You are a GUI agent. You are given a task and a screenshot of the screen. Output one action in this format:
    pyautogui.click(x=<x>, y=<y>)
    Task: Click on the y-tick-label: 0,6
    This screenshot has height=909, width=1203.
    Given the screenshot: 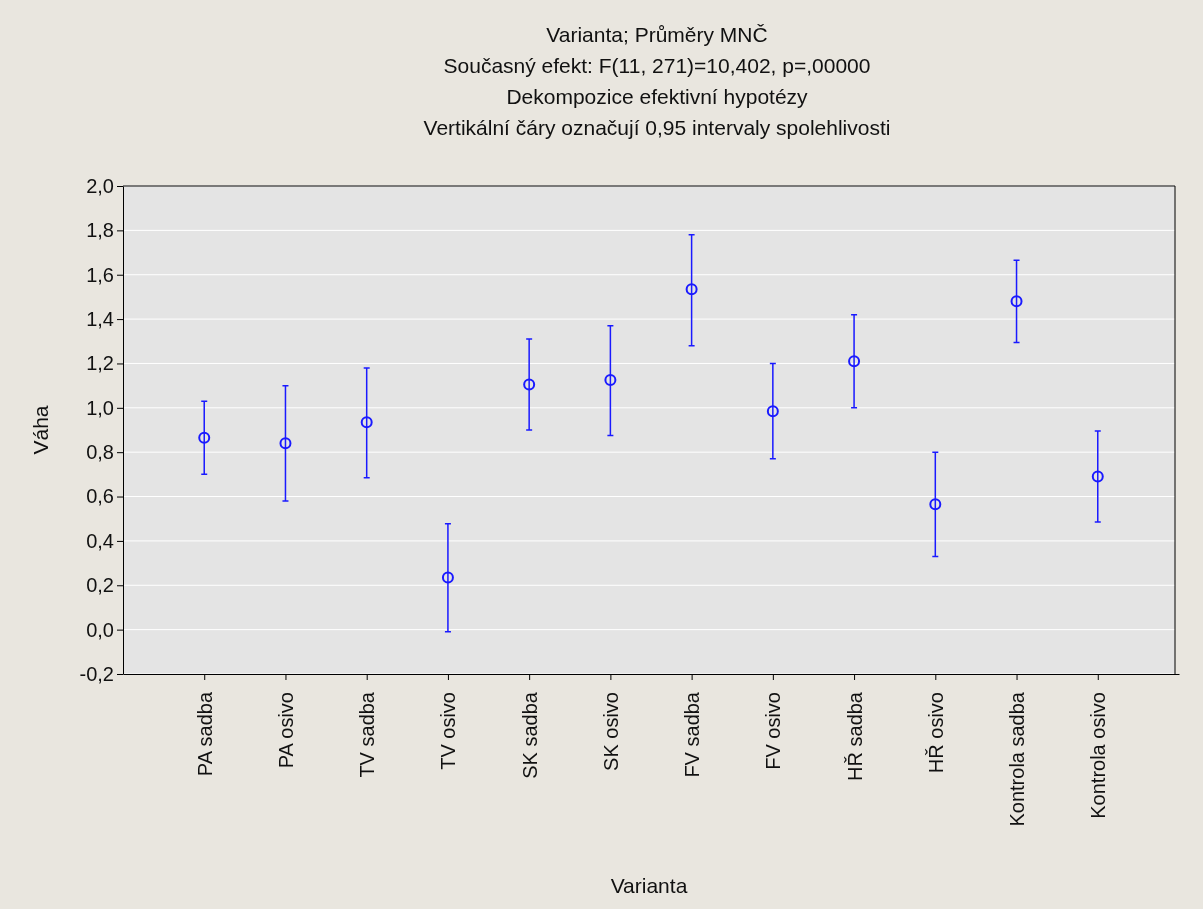 What is the action you would take?
    pyautogui.click(x=100, y=496)
    